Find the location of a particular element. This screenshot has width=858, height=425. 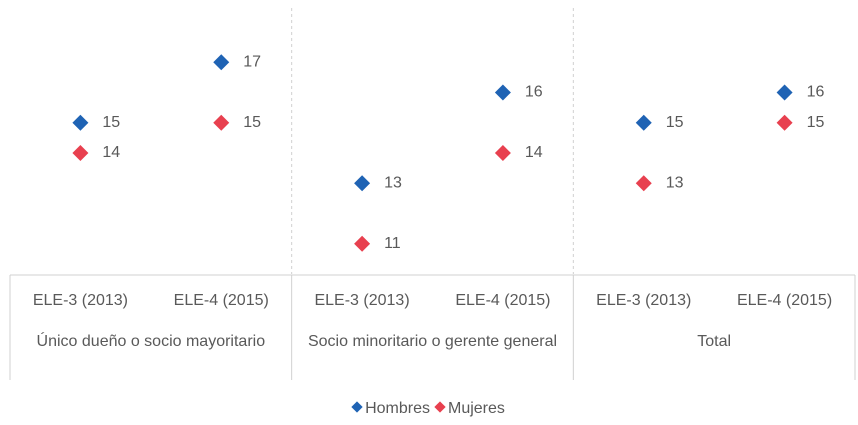

group-label: Único dueño o socio mayoritario is located at coordinates (151, 341).